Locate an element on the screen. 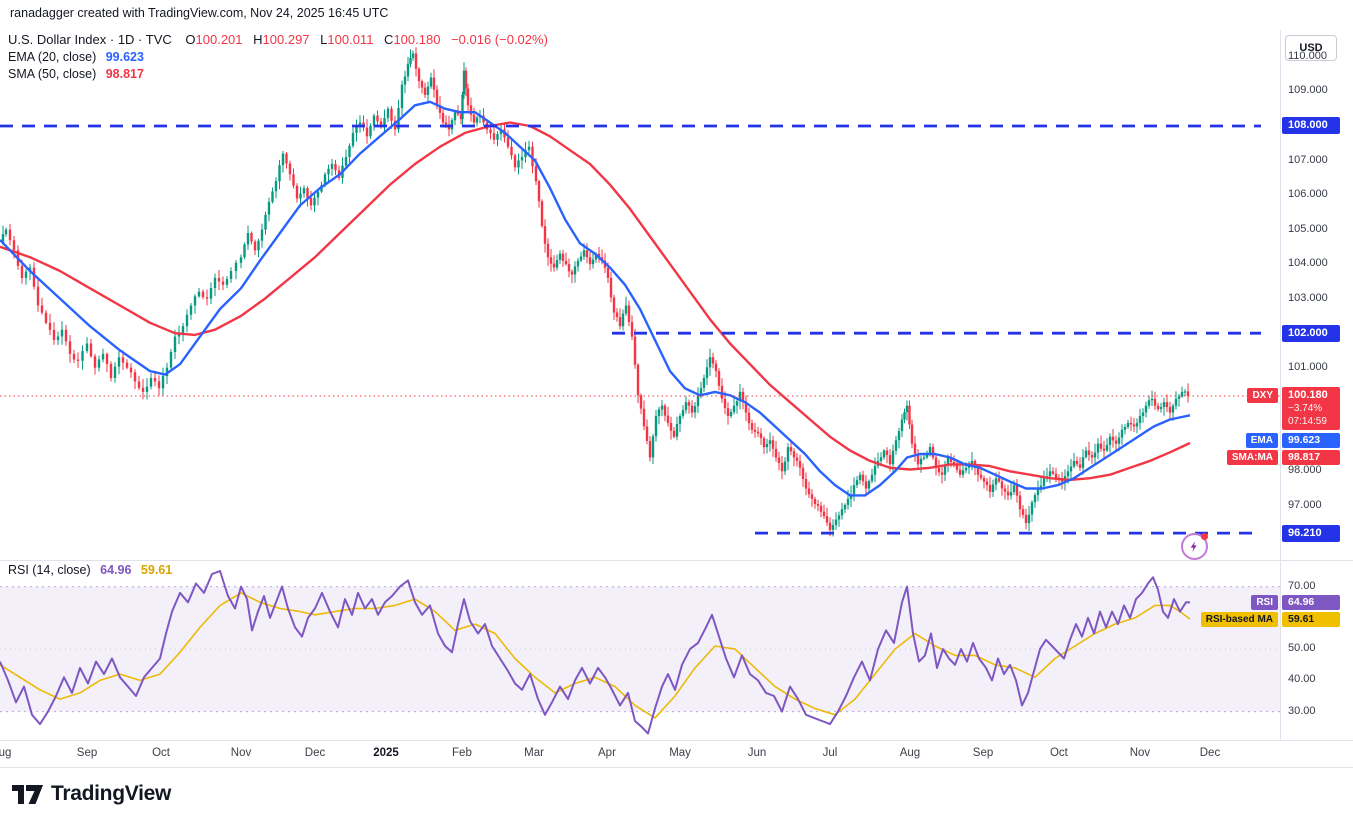 This screenshot has width=1353, height=826. ema-value: 99.623 is located at coordinates (124, 57).